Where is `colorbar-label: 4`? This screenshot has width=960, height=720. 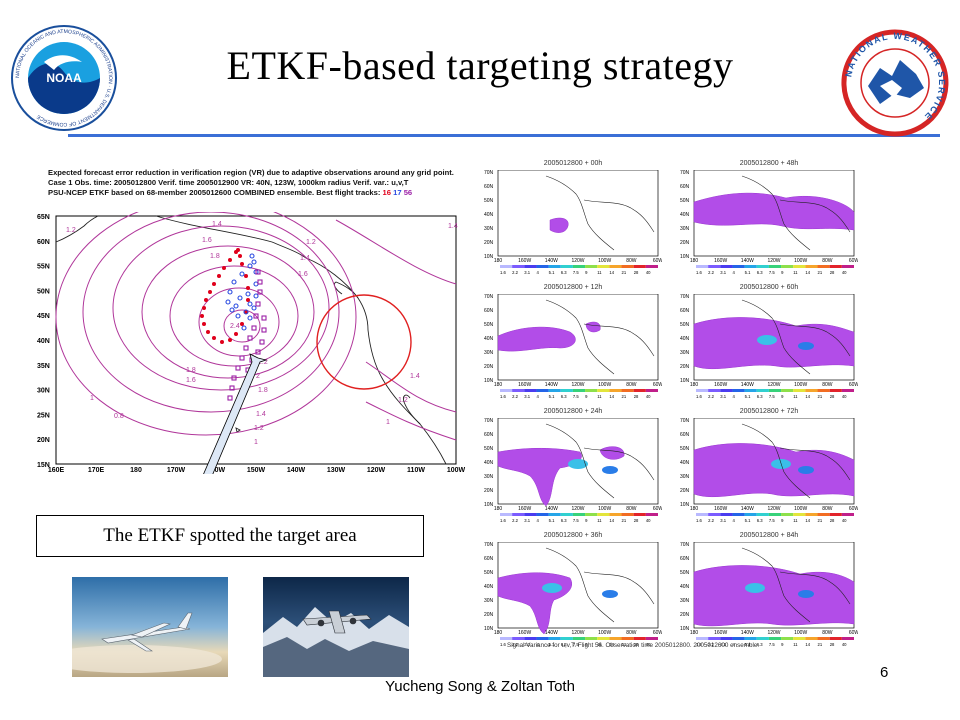 colorbar-label: 4 is located at coordinates (537, 272).